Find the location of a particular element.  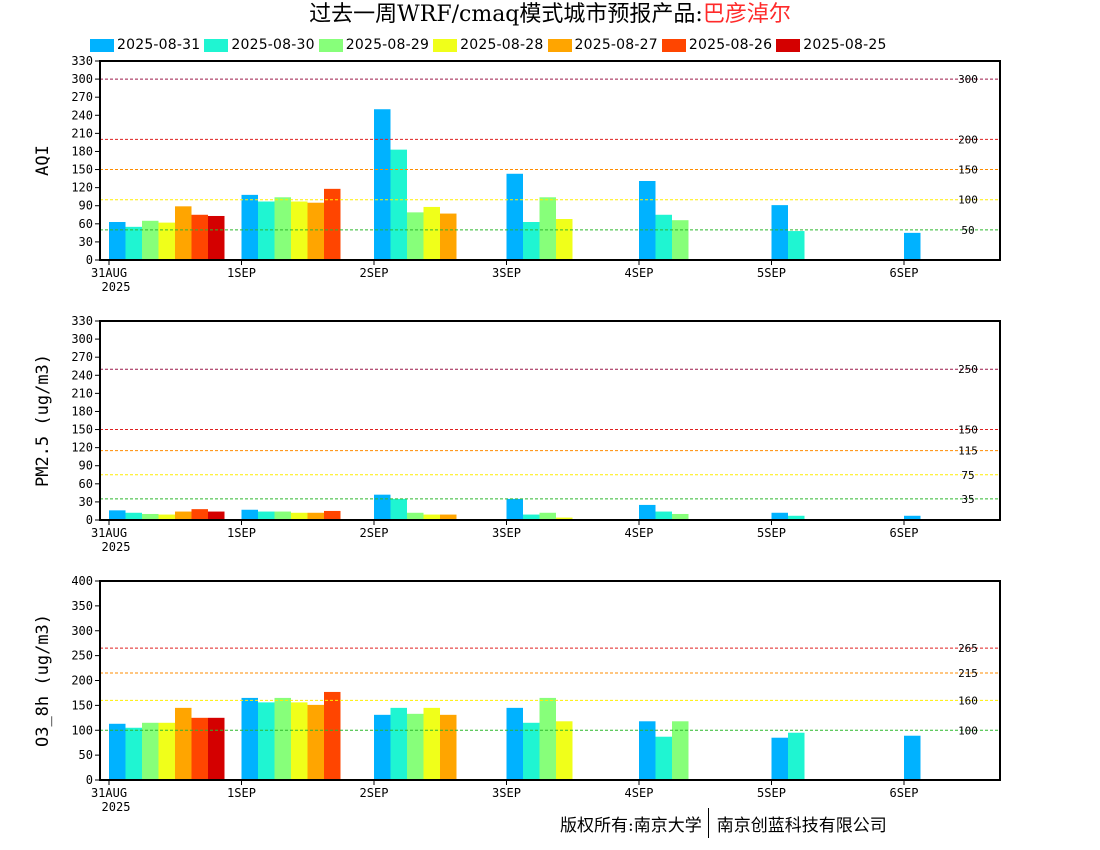

legend-item: 2025-08-27 is located at coordinates (603, 45).